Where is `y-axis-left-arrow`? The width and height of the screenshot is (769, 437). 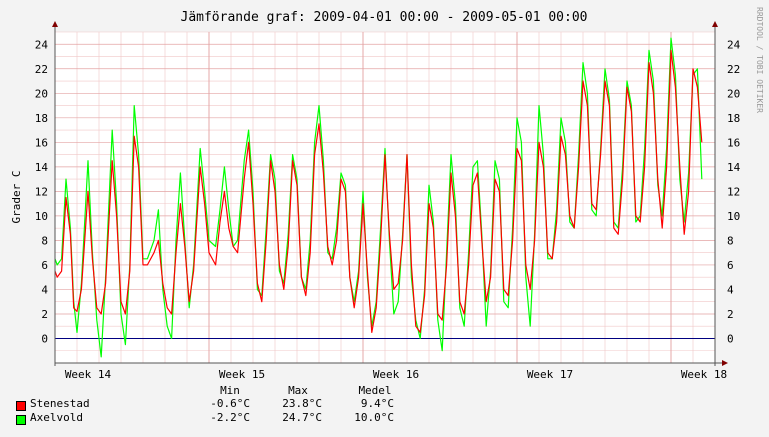
y-axis-left-arrow is located at coordinates (55, 24).